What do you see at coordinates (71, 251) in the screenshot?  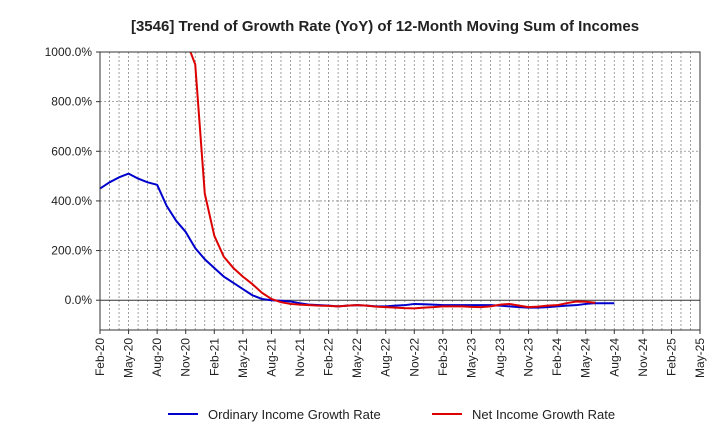 I see `y-tick-label: 200.0%` at bounding box center [71, 251].